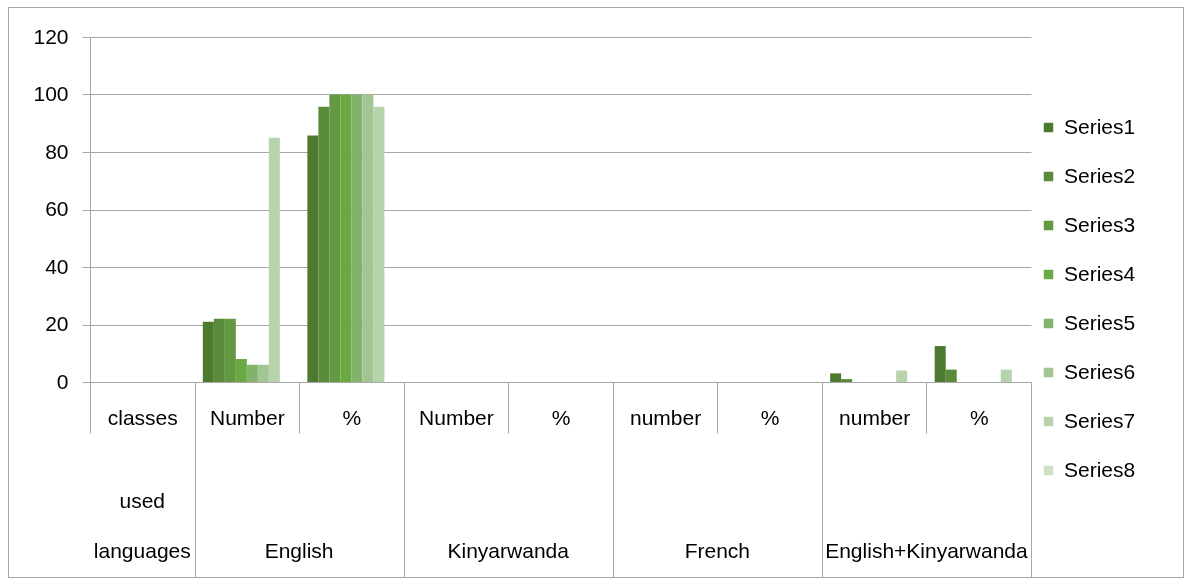  What do you see at coordinates (57, 208) in the screenshot?
I see `y-tick-label: 60` at bounding box center [57, 208].